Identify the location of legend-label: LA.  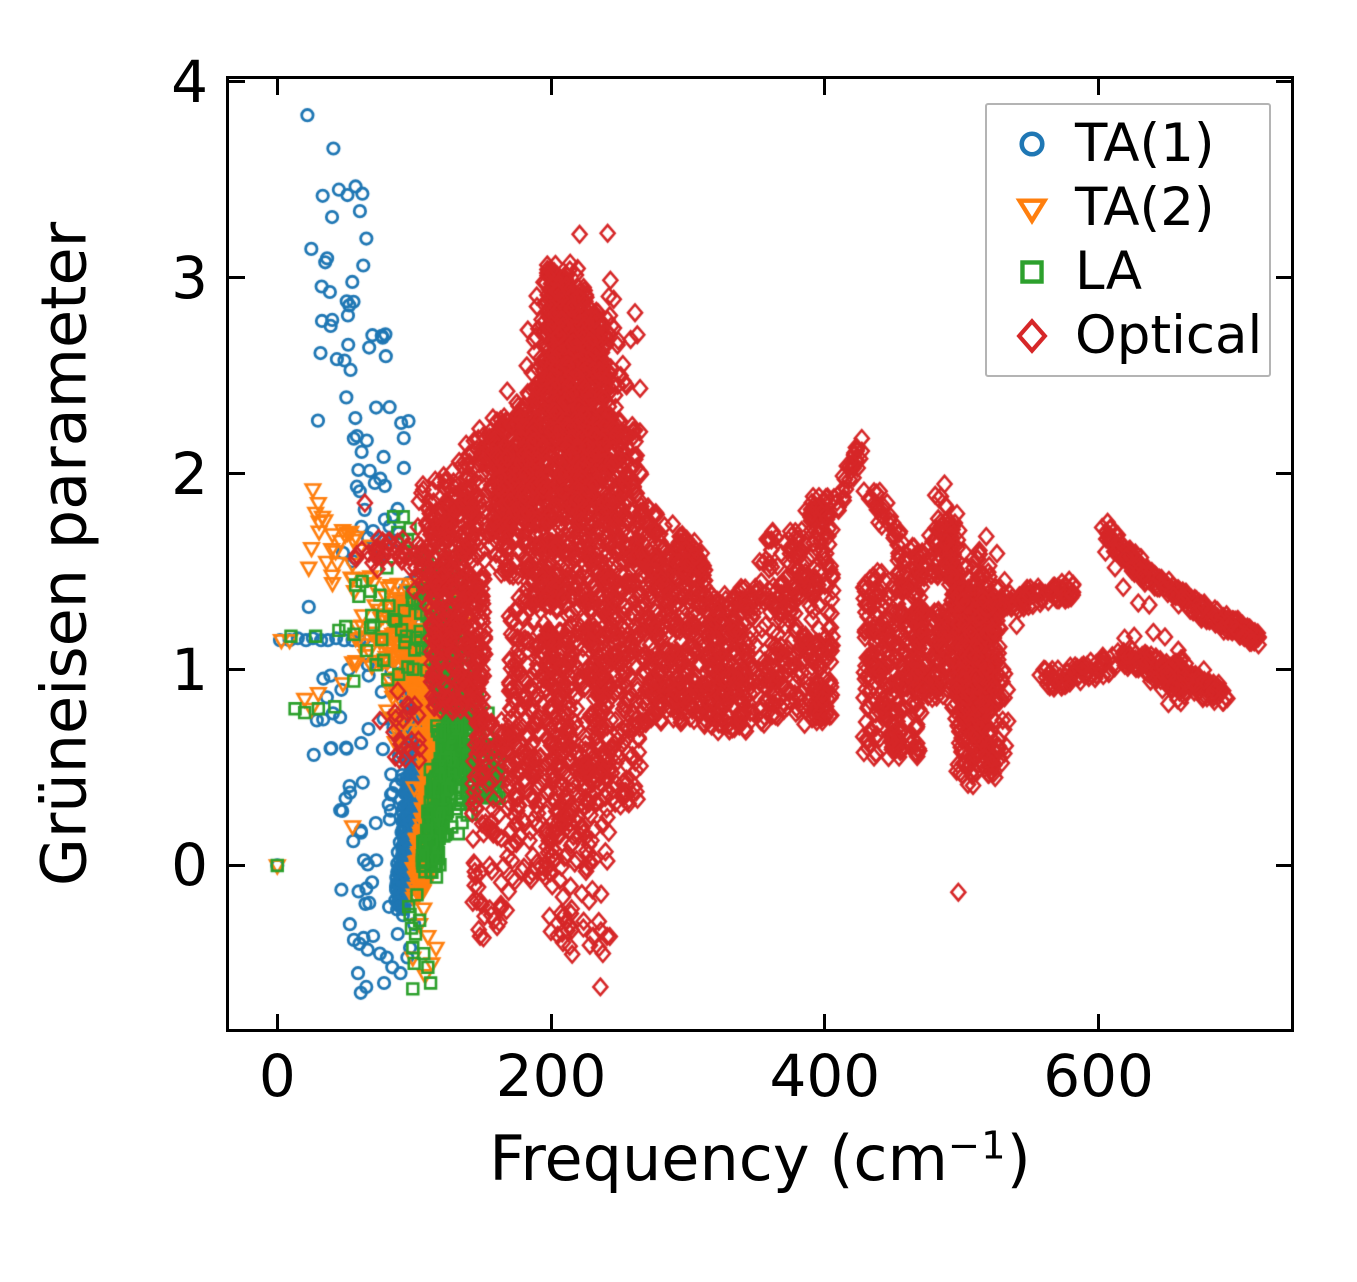
(1109, 271).